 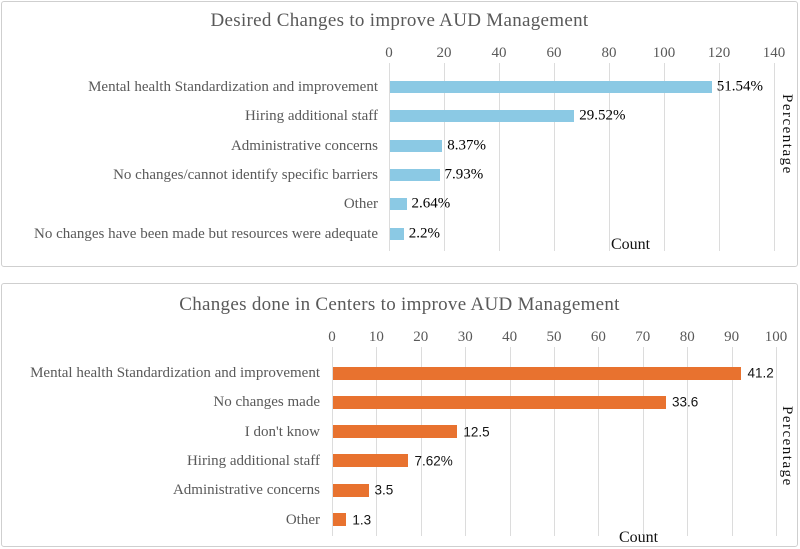 What do you see at coordinates (760, 373) in the screenshot?
I see `bar-value-label: 41.2` at bounding box center [760, 373].